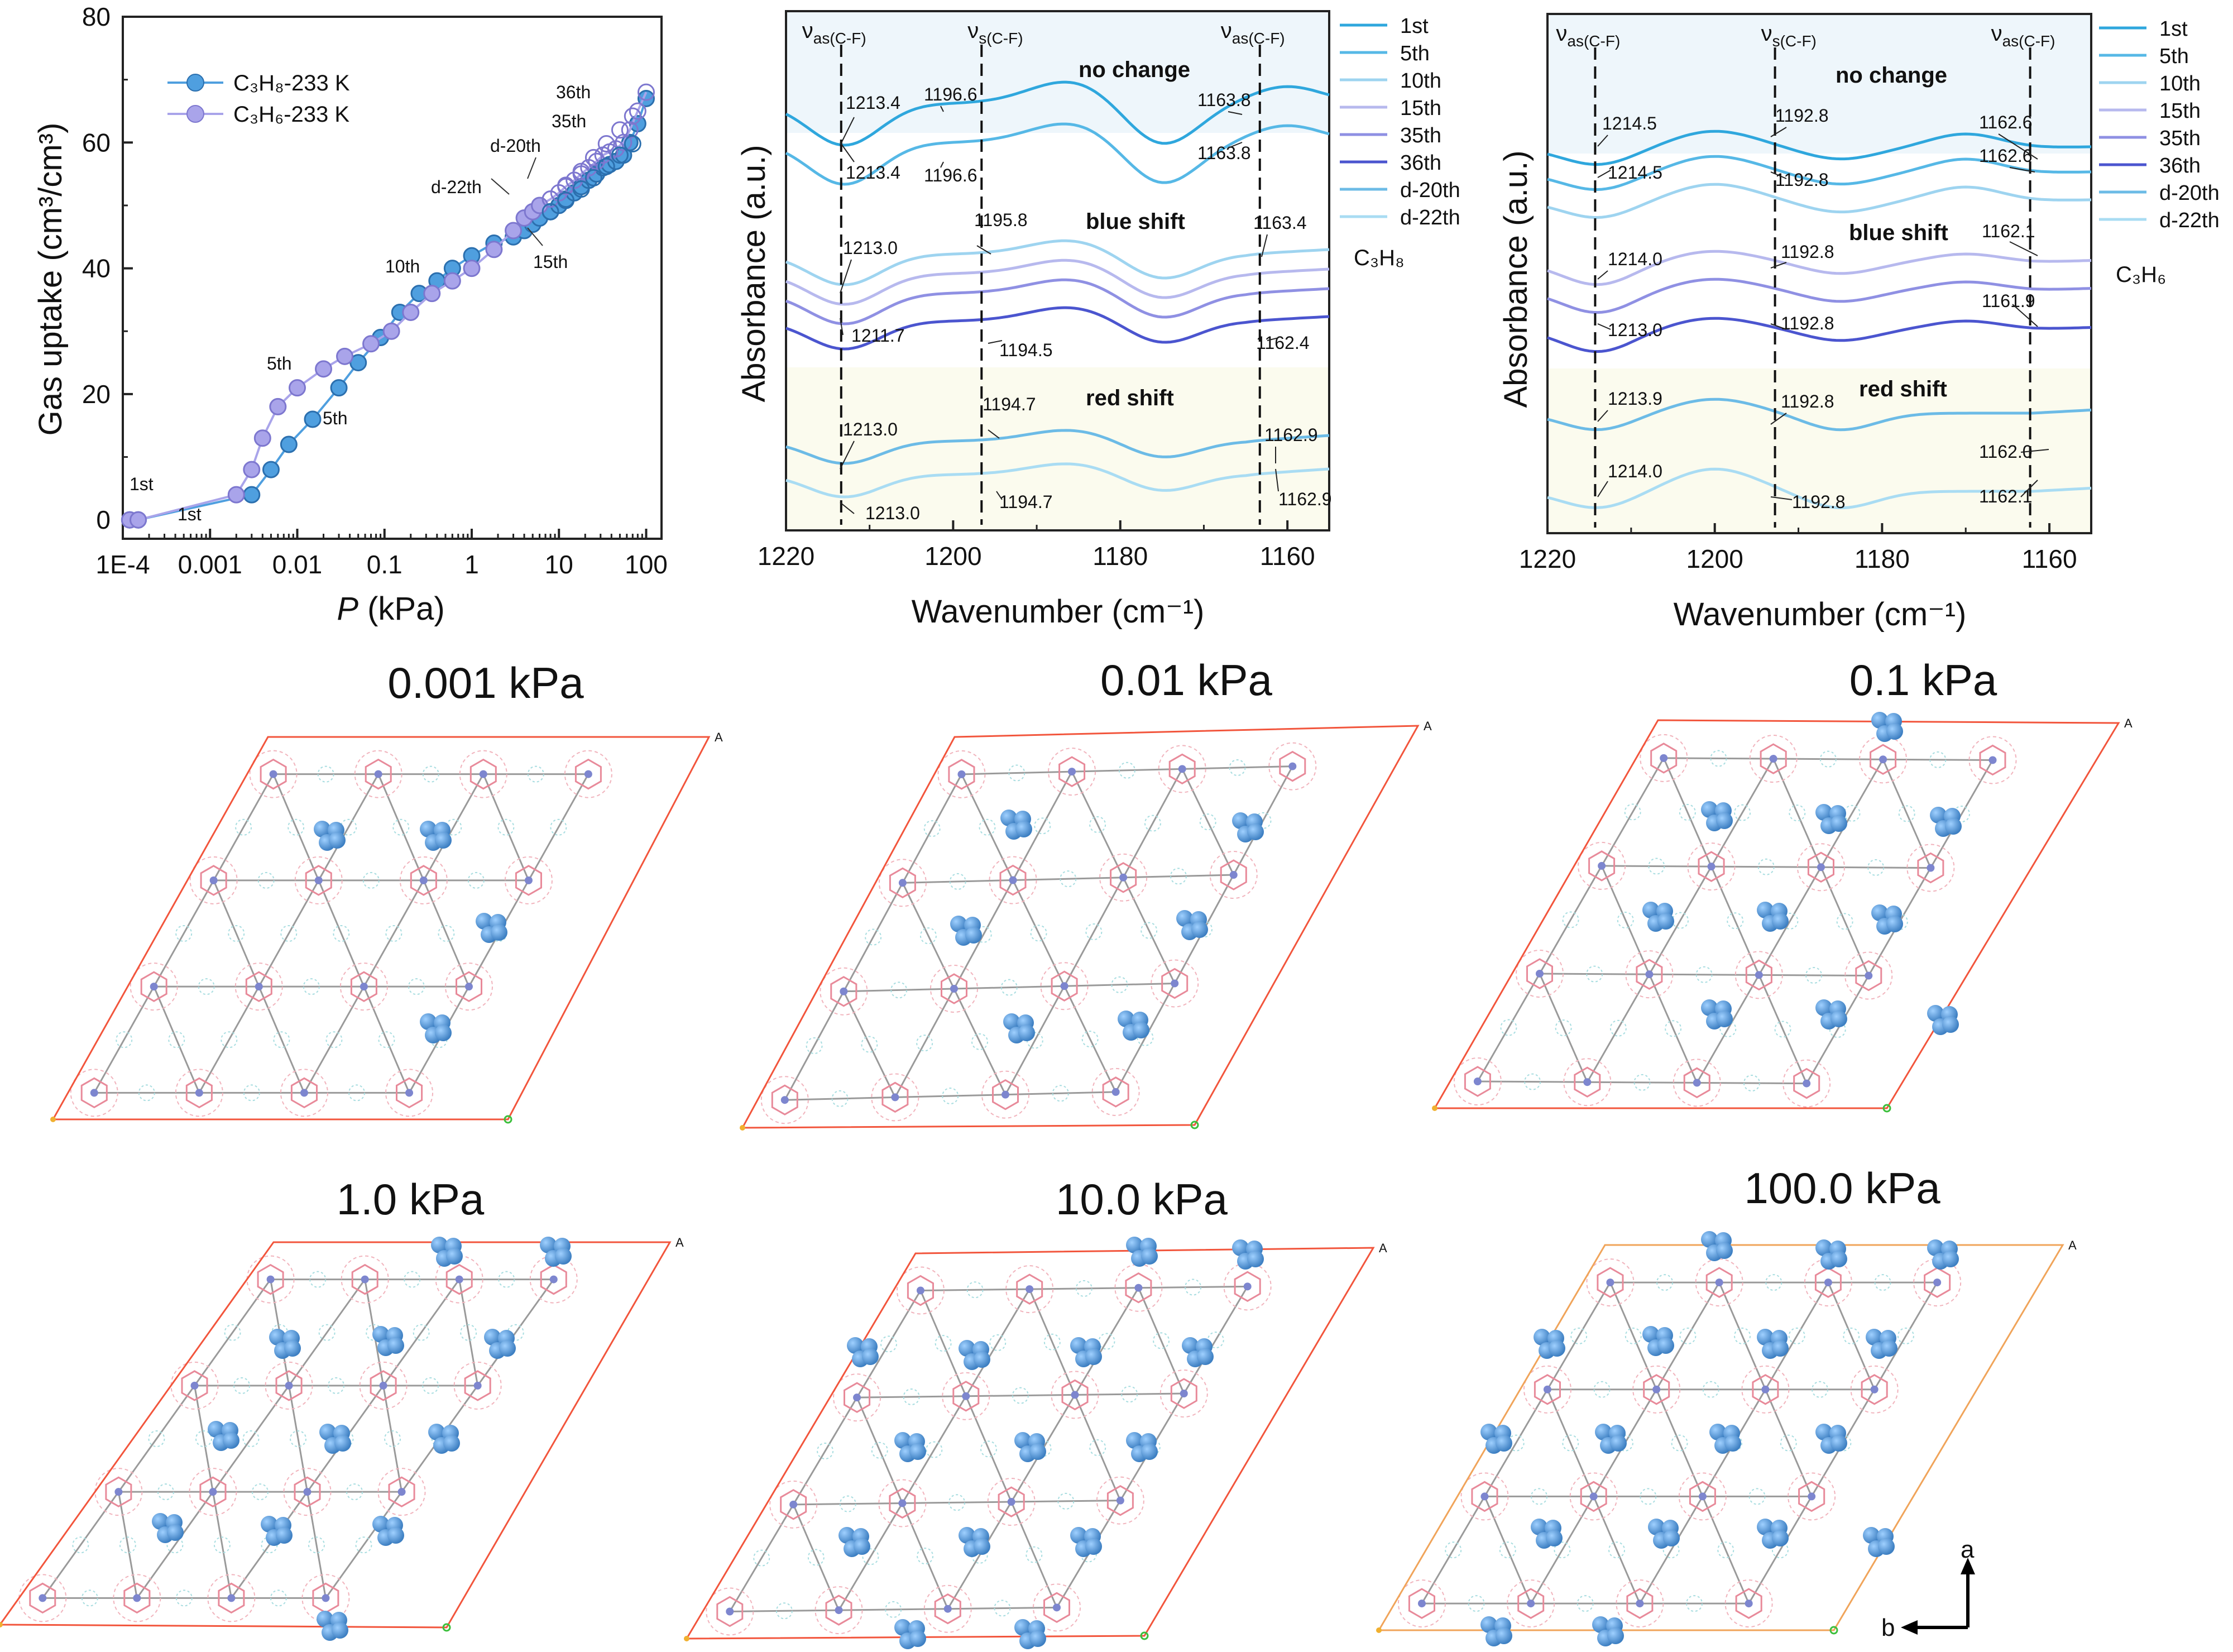 The width and height of the screenshot is (2233, 1652). I want to click on ftir-peak-label: 1213.4, so click(873, 172).